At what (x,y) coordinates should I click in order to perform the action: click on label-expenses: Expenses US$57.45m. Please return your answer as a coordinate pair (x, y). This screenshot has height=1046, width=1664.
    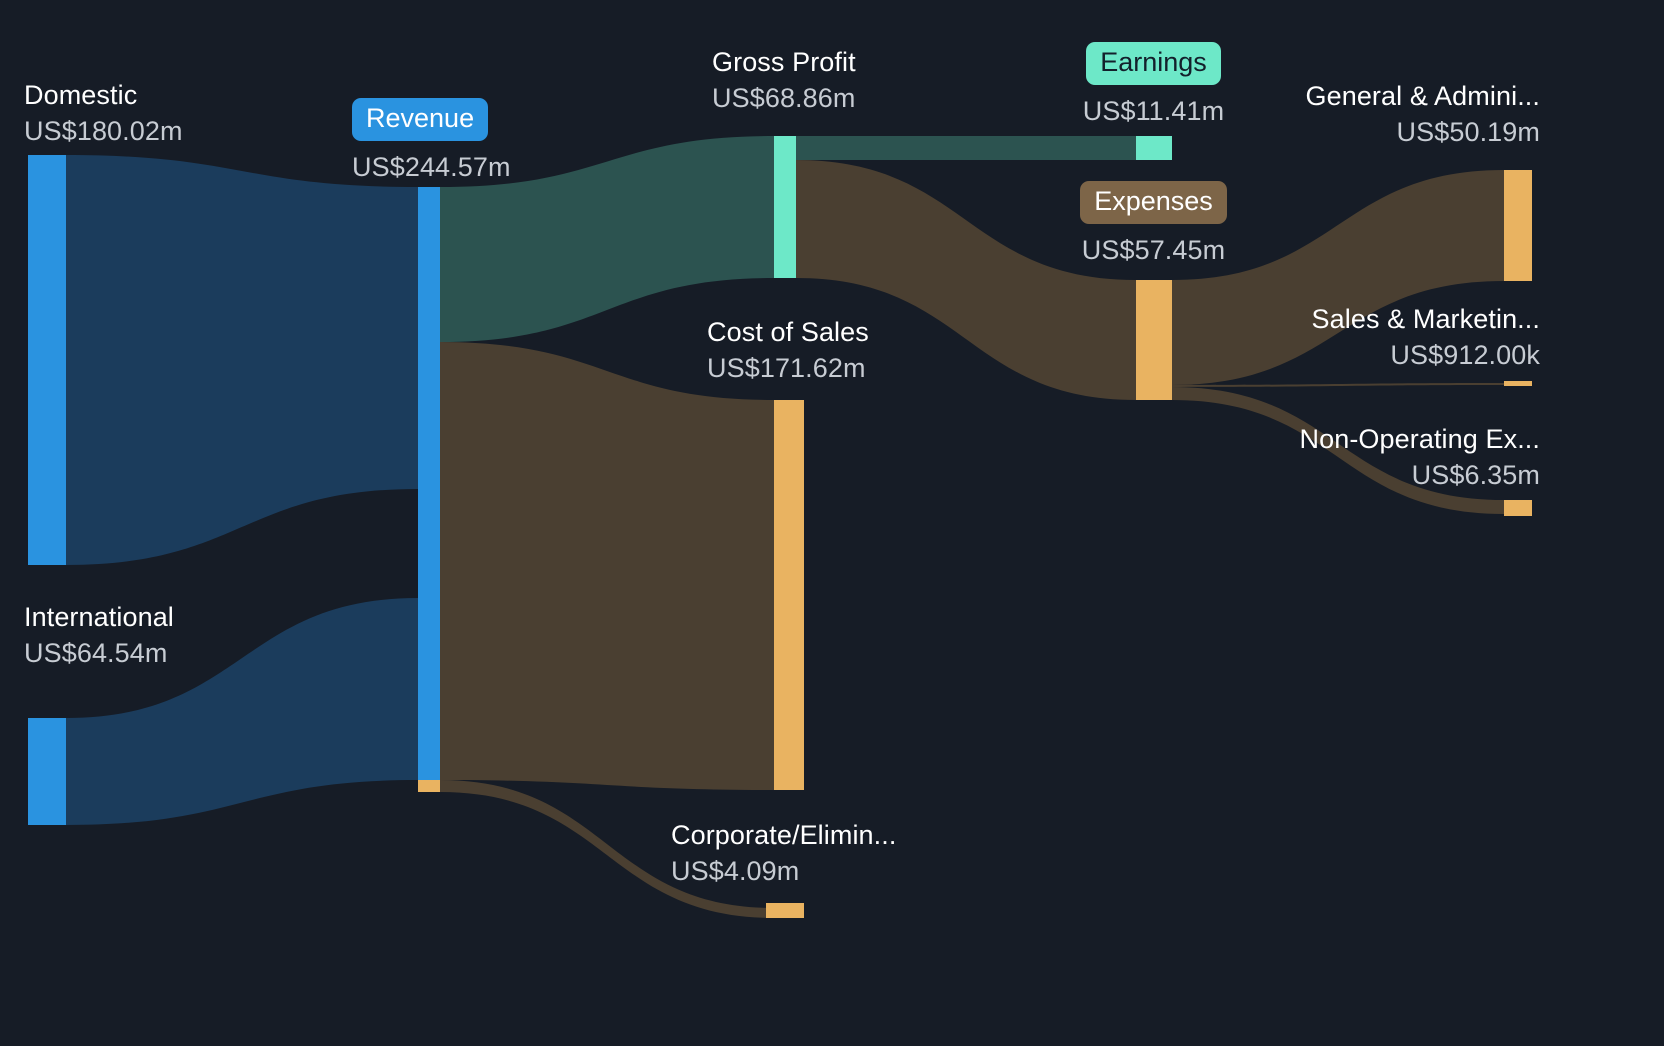
    Looking at the image, I should click on (1153, 223).